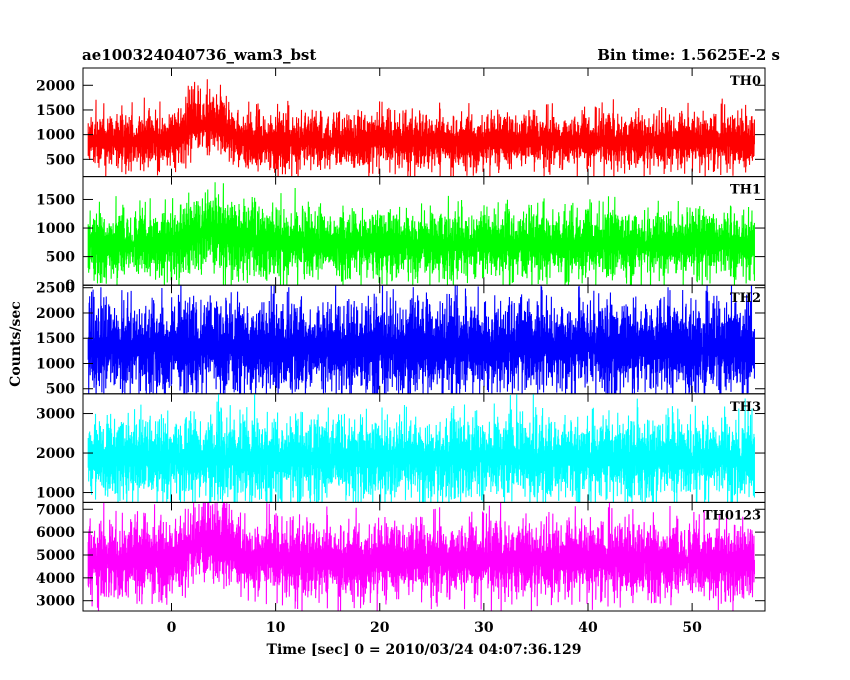  What do you see at coordinates (16, 344) in the screenshot?
I see `y-axis-title: Counts/sec` at bounding box center [16, 344].